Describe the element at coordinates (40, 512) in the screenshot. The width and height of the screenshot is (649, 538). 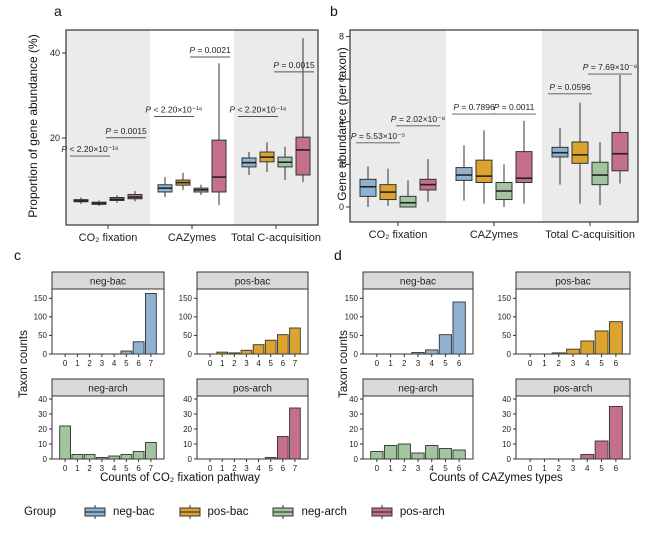
I see `legend-title: Group` at that location.